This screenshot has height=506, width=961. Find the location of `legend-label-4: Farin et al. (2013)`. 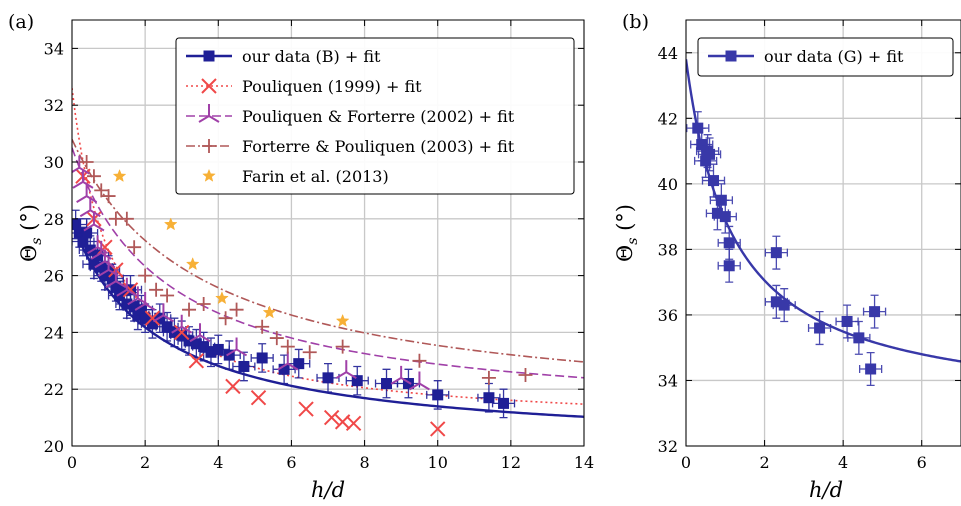

legend-label-4: Farin et al. (2013) is located at coordinates (315, 176).